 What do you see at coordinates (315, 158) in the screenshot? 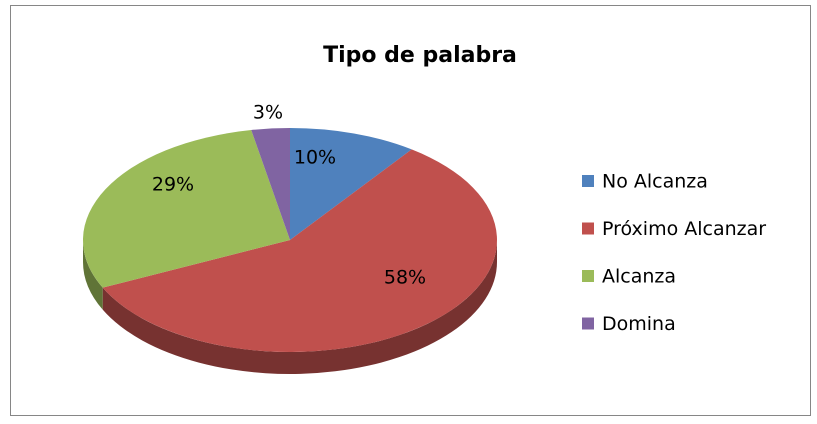
I see `data-label: 10%` at bounding box center [315, 158].